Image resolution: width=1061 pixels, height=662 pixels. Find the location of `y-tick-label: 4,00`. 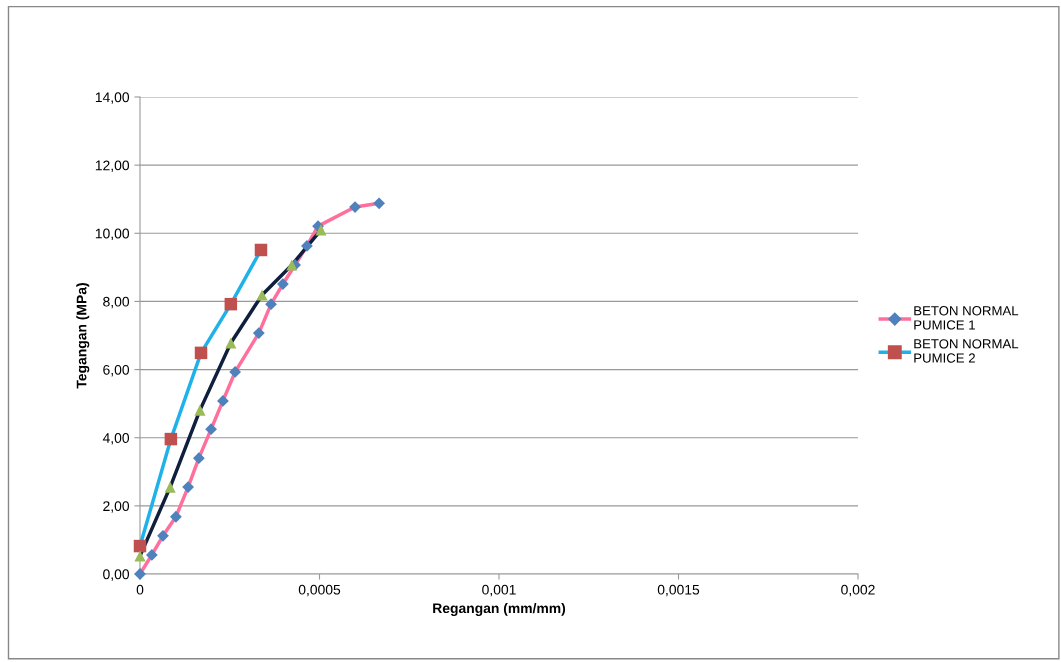

y-tick-label: 4,00 is located at coordinates (116, 439).